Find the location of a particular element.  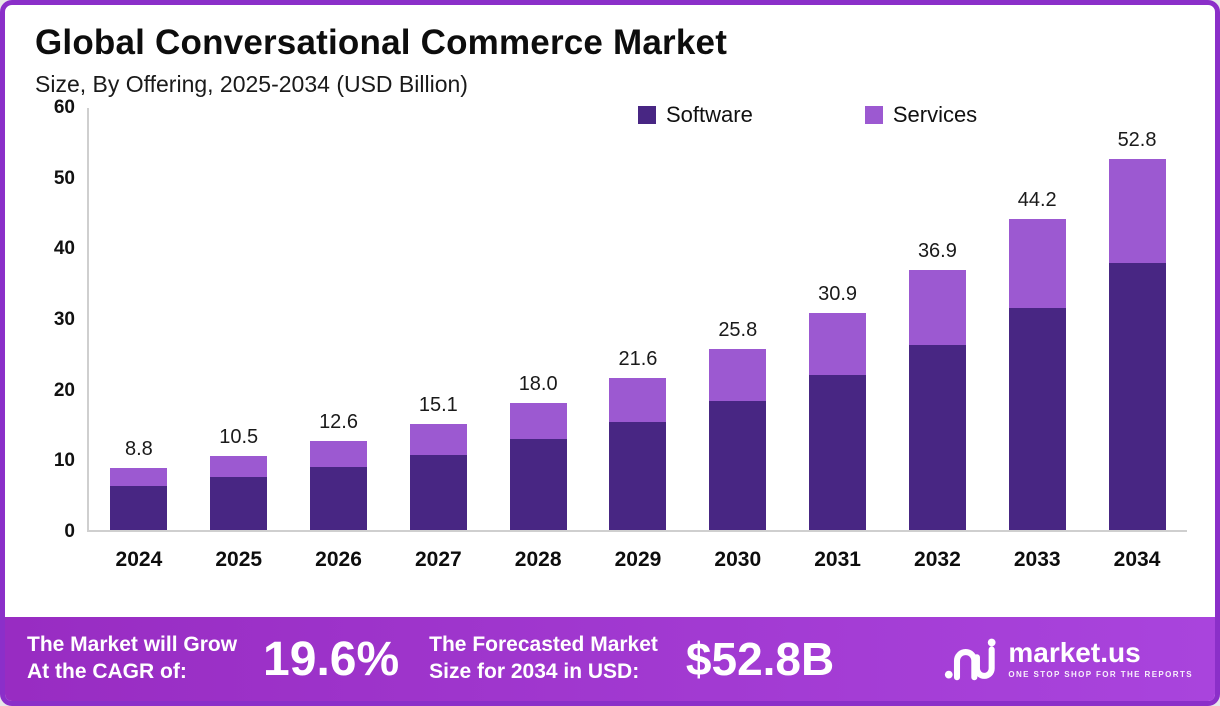

bar-slot-2032: 36.9 is located at coordinates (938, 319).